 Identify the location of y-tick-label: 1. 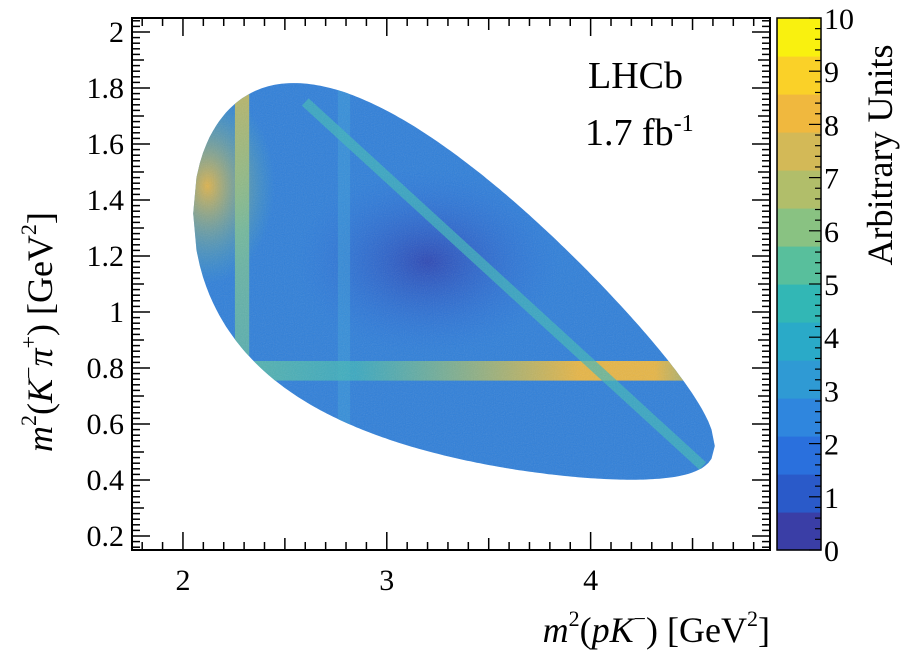
(116, 312).